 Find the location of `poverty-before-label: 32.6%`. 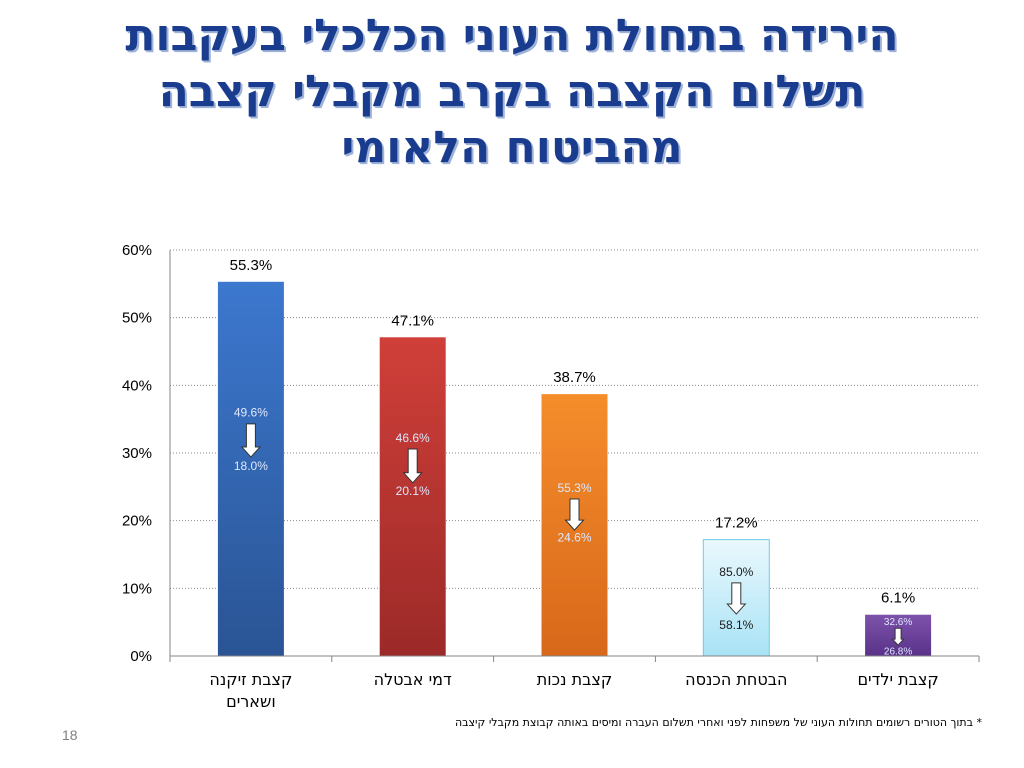

poverty-before-label: 32.6% is located at coordinates (898, 622).